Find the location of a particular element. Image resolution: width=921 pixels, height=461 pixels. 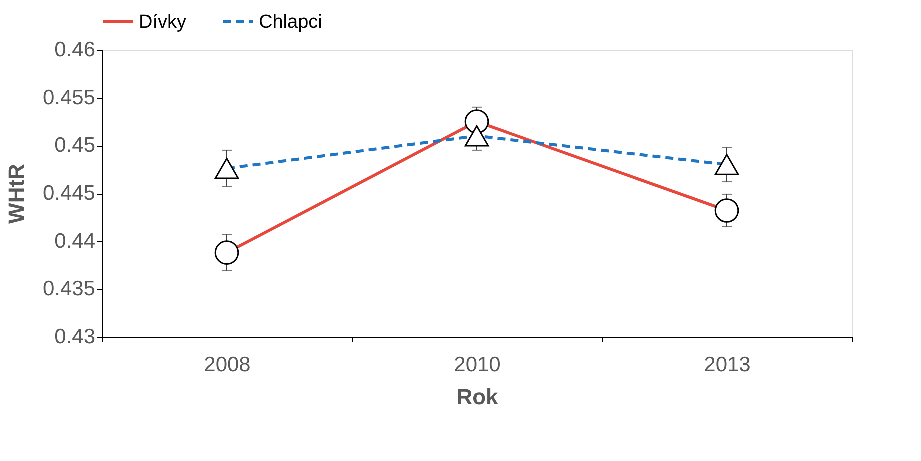

legend-label: Dívky is located at coordinates (163, 22).